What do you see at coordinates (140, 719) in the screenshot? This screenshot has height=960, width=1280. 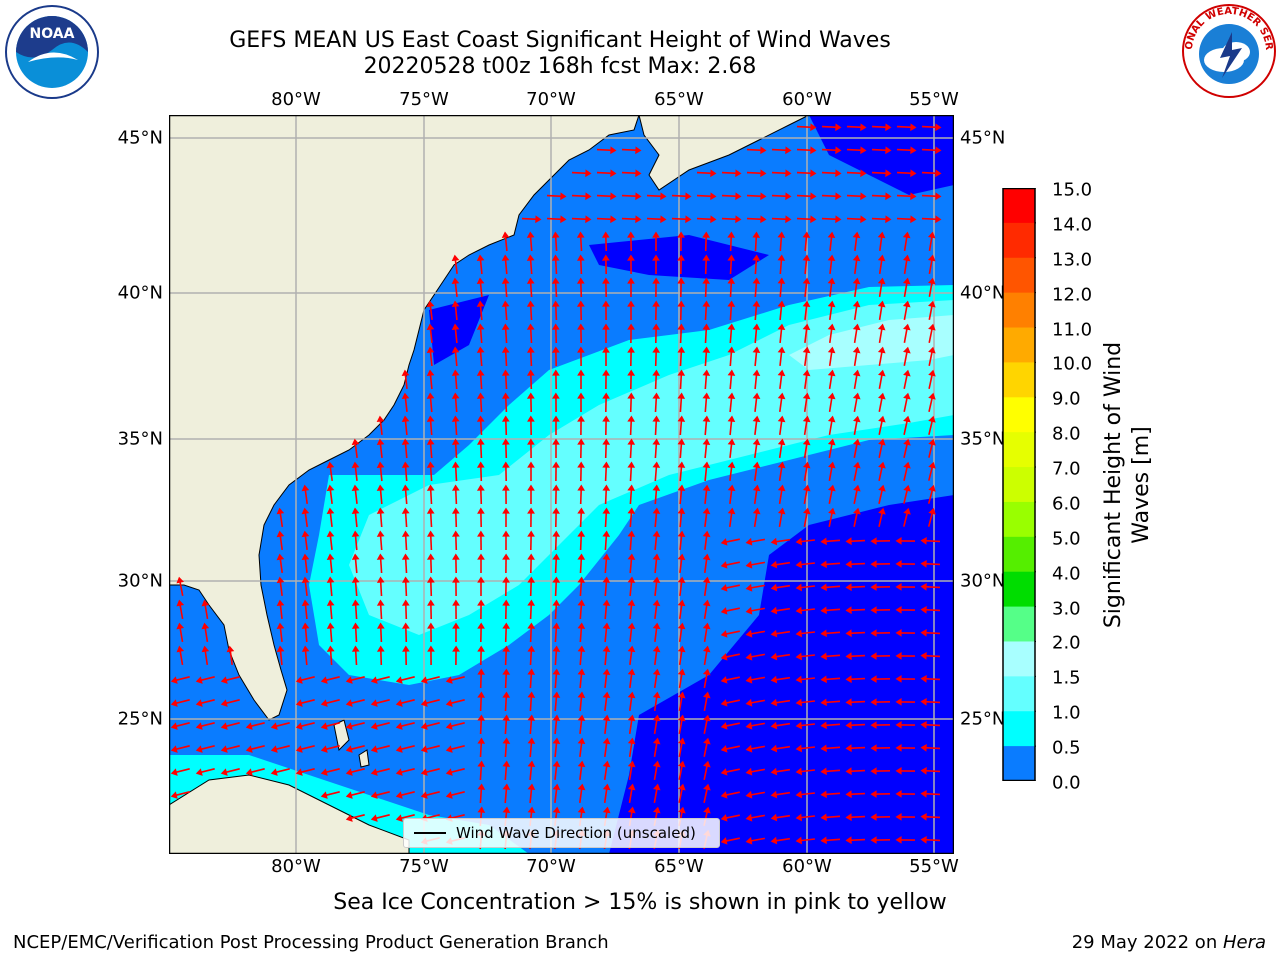 I see `lat-tick-left-25n: 25°N` at bounding box center [140, 719].